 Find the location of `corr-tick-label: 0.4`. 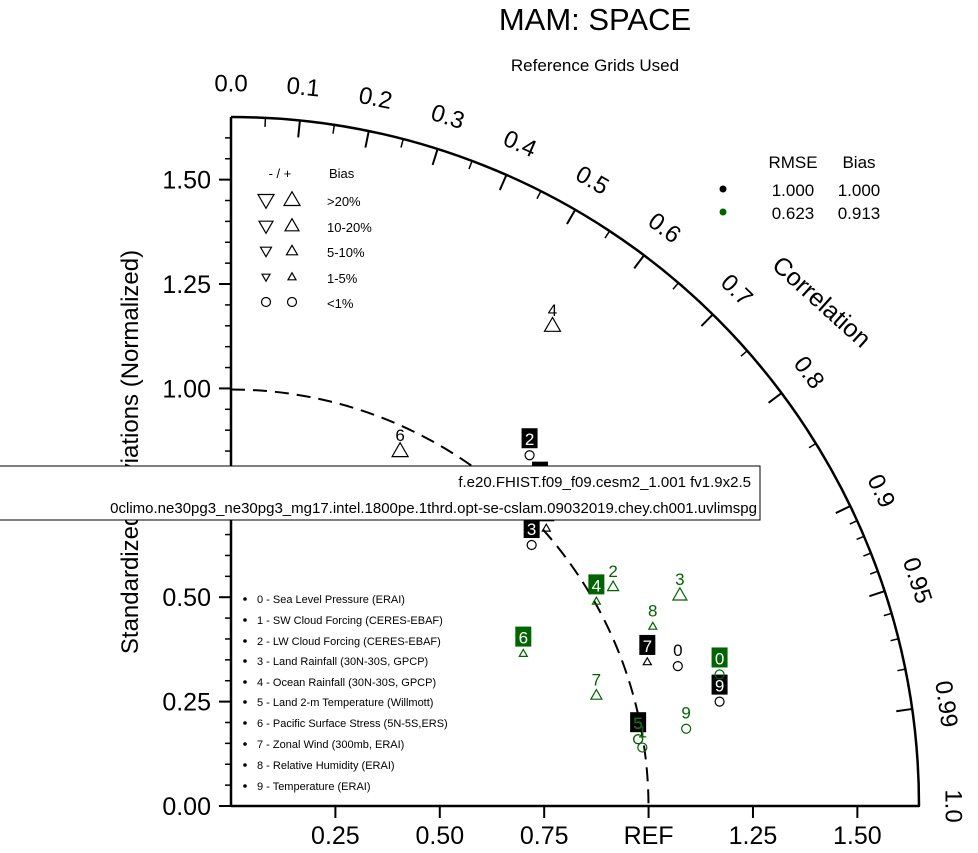

corr-tick-label: 0.4 is located at coordinates (519, 144).